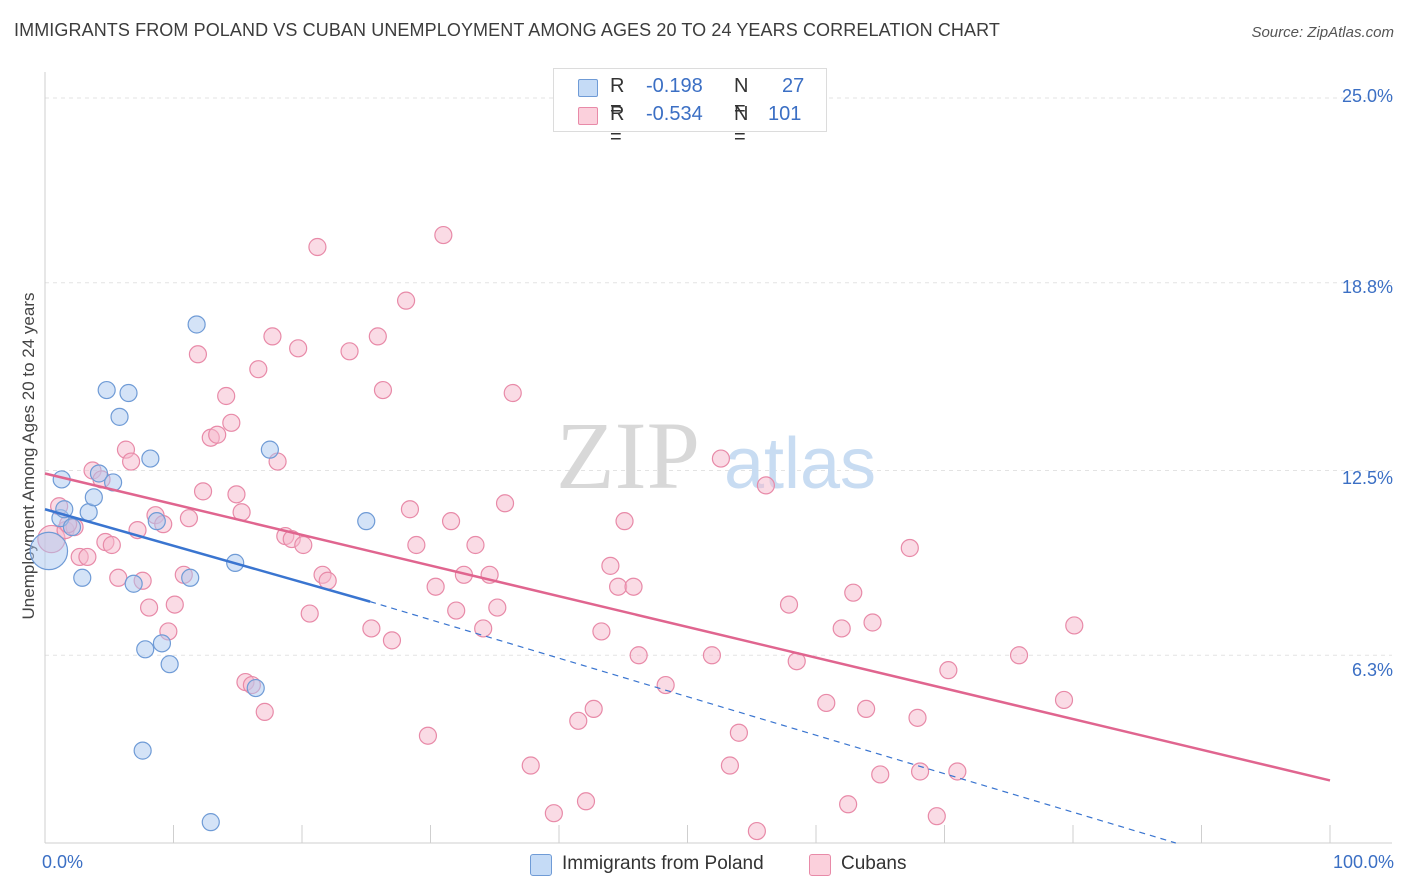 The height and width of the screenshot is (892, 1406). Describe the element at coordinates (1367, 96) in the screenshot. I see `y-tick-label: 25.0%` at that location.